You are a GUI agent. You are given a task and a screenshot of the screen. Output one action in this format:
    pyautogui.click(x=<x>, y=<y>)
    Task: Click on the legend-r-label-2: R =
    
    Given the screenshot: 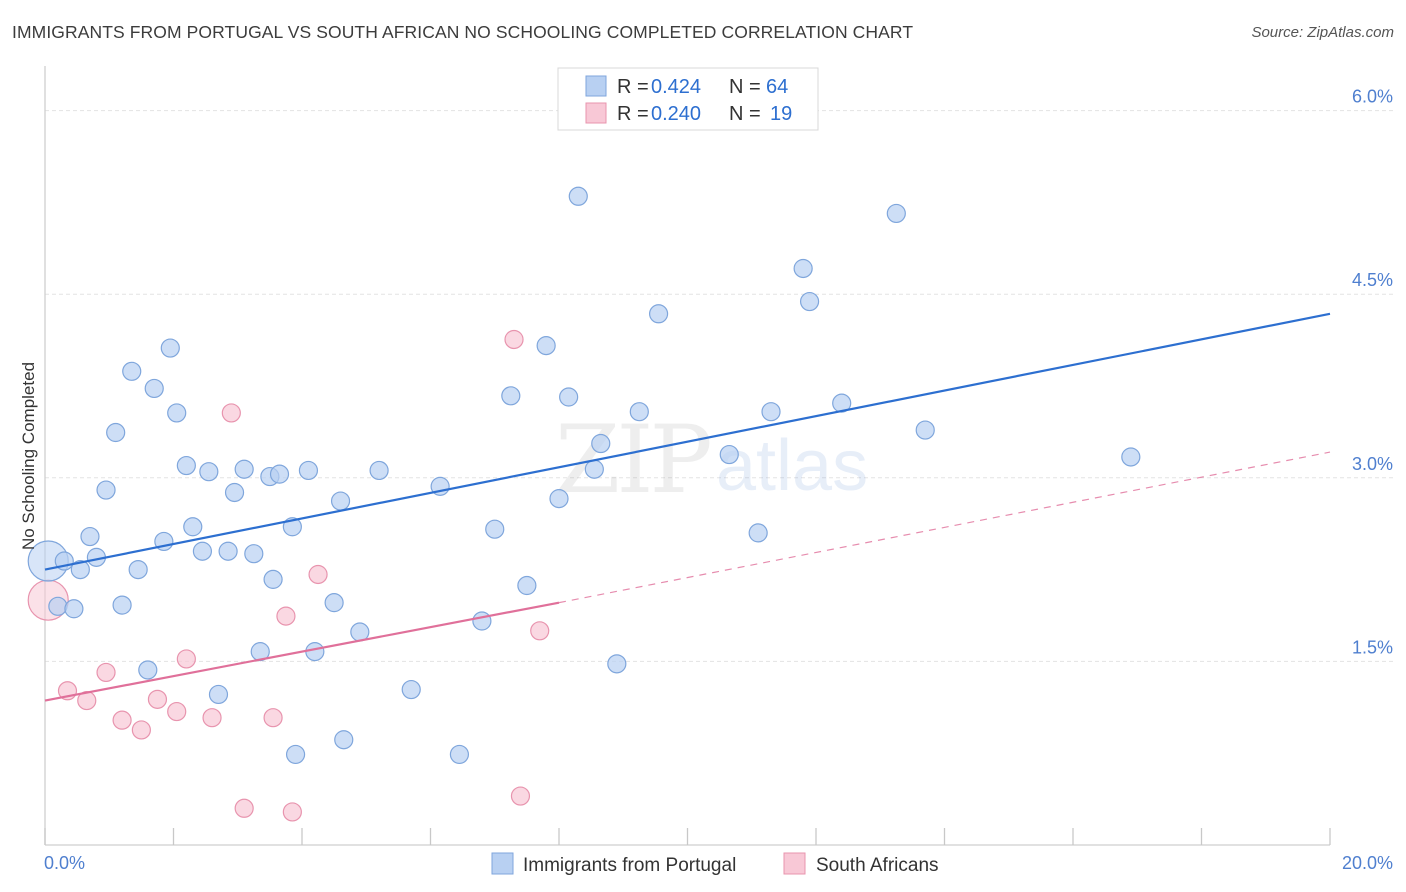 What is the action you would take?
    pyautogui.click(x=633, y=114)
    